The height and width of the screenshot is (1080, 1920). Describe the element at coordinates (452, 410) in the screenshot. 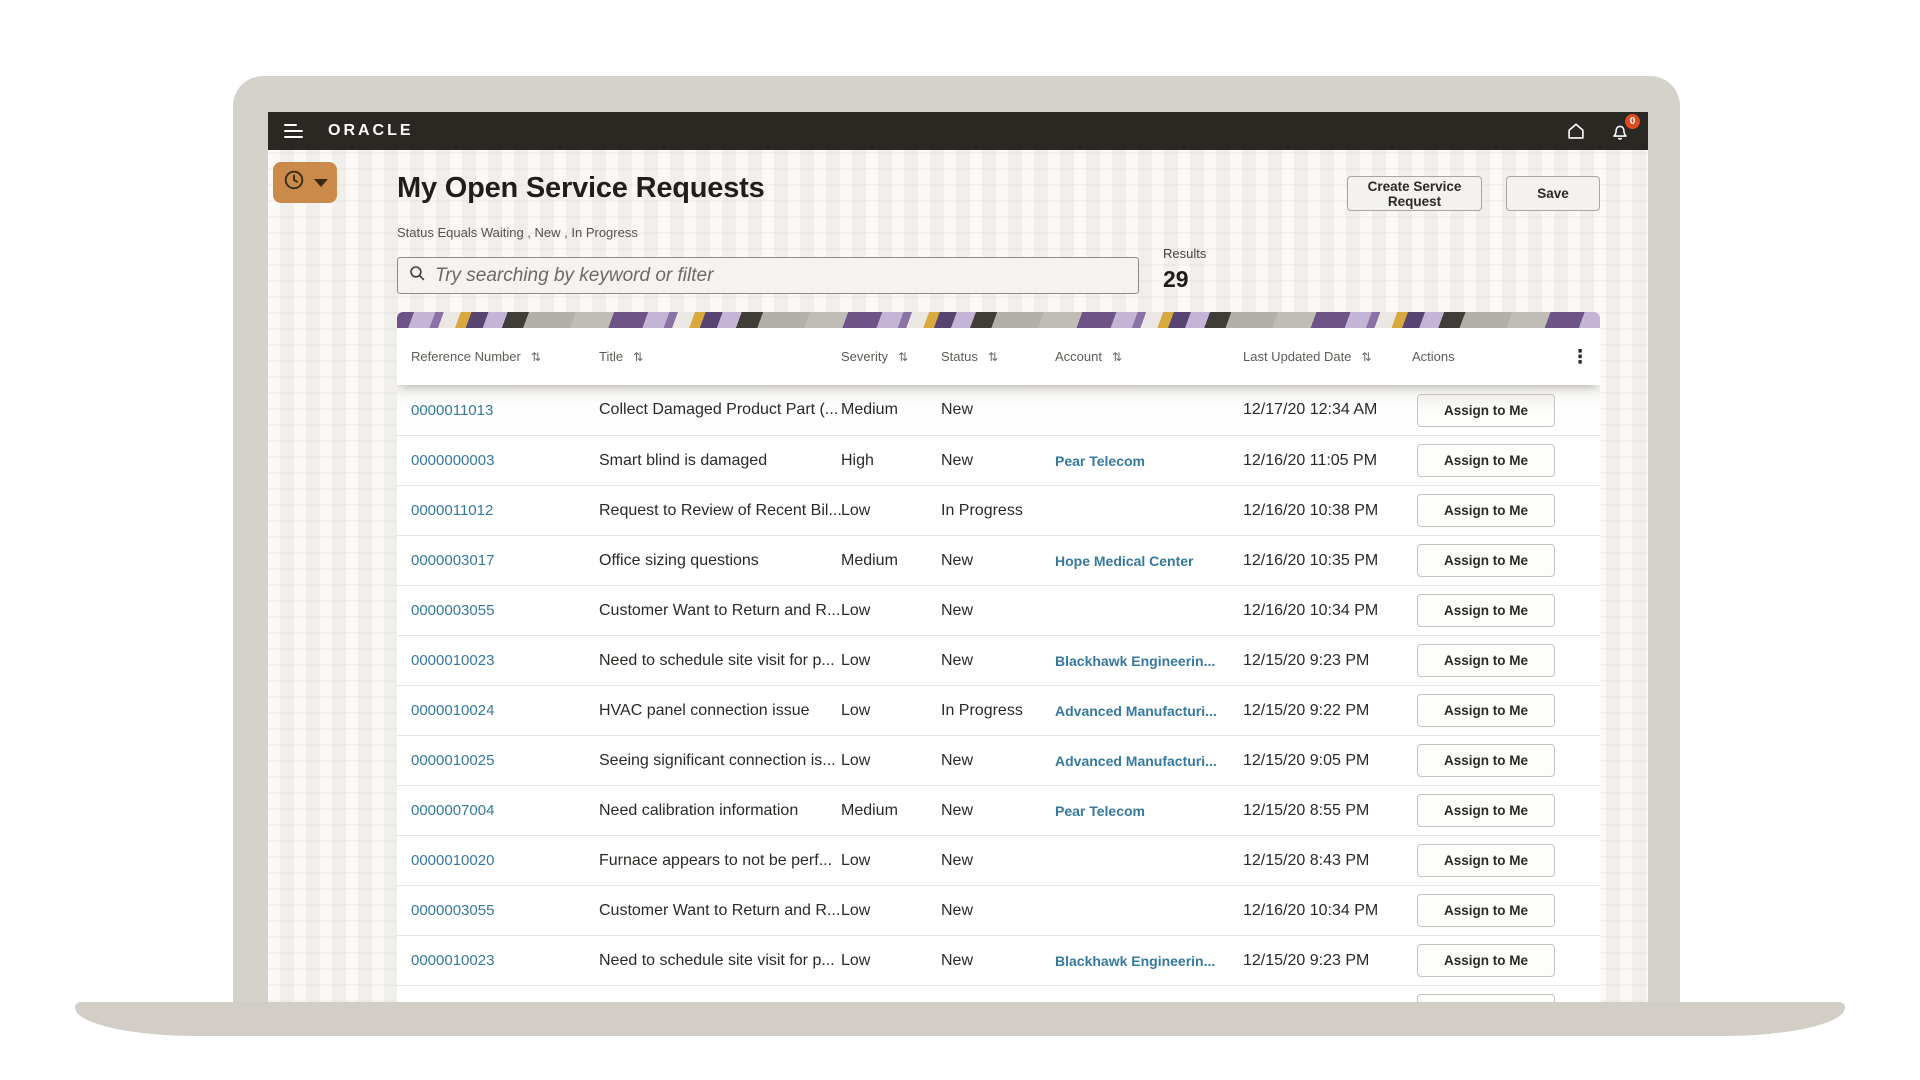

I see `reference-number-link: 0000011013` at that location.